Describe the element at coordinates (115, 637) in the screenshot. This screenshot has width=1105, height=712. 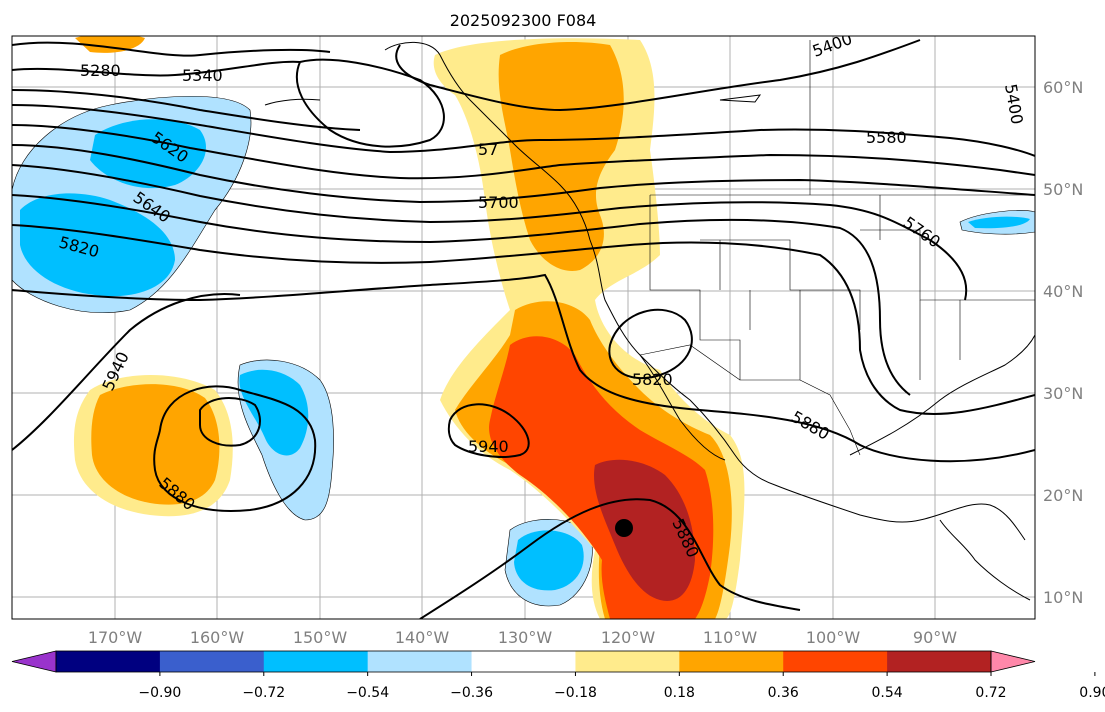
I see `lon-tick: 170°W` at that location.